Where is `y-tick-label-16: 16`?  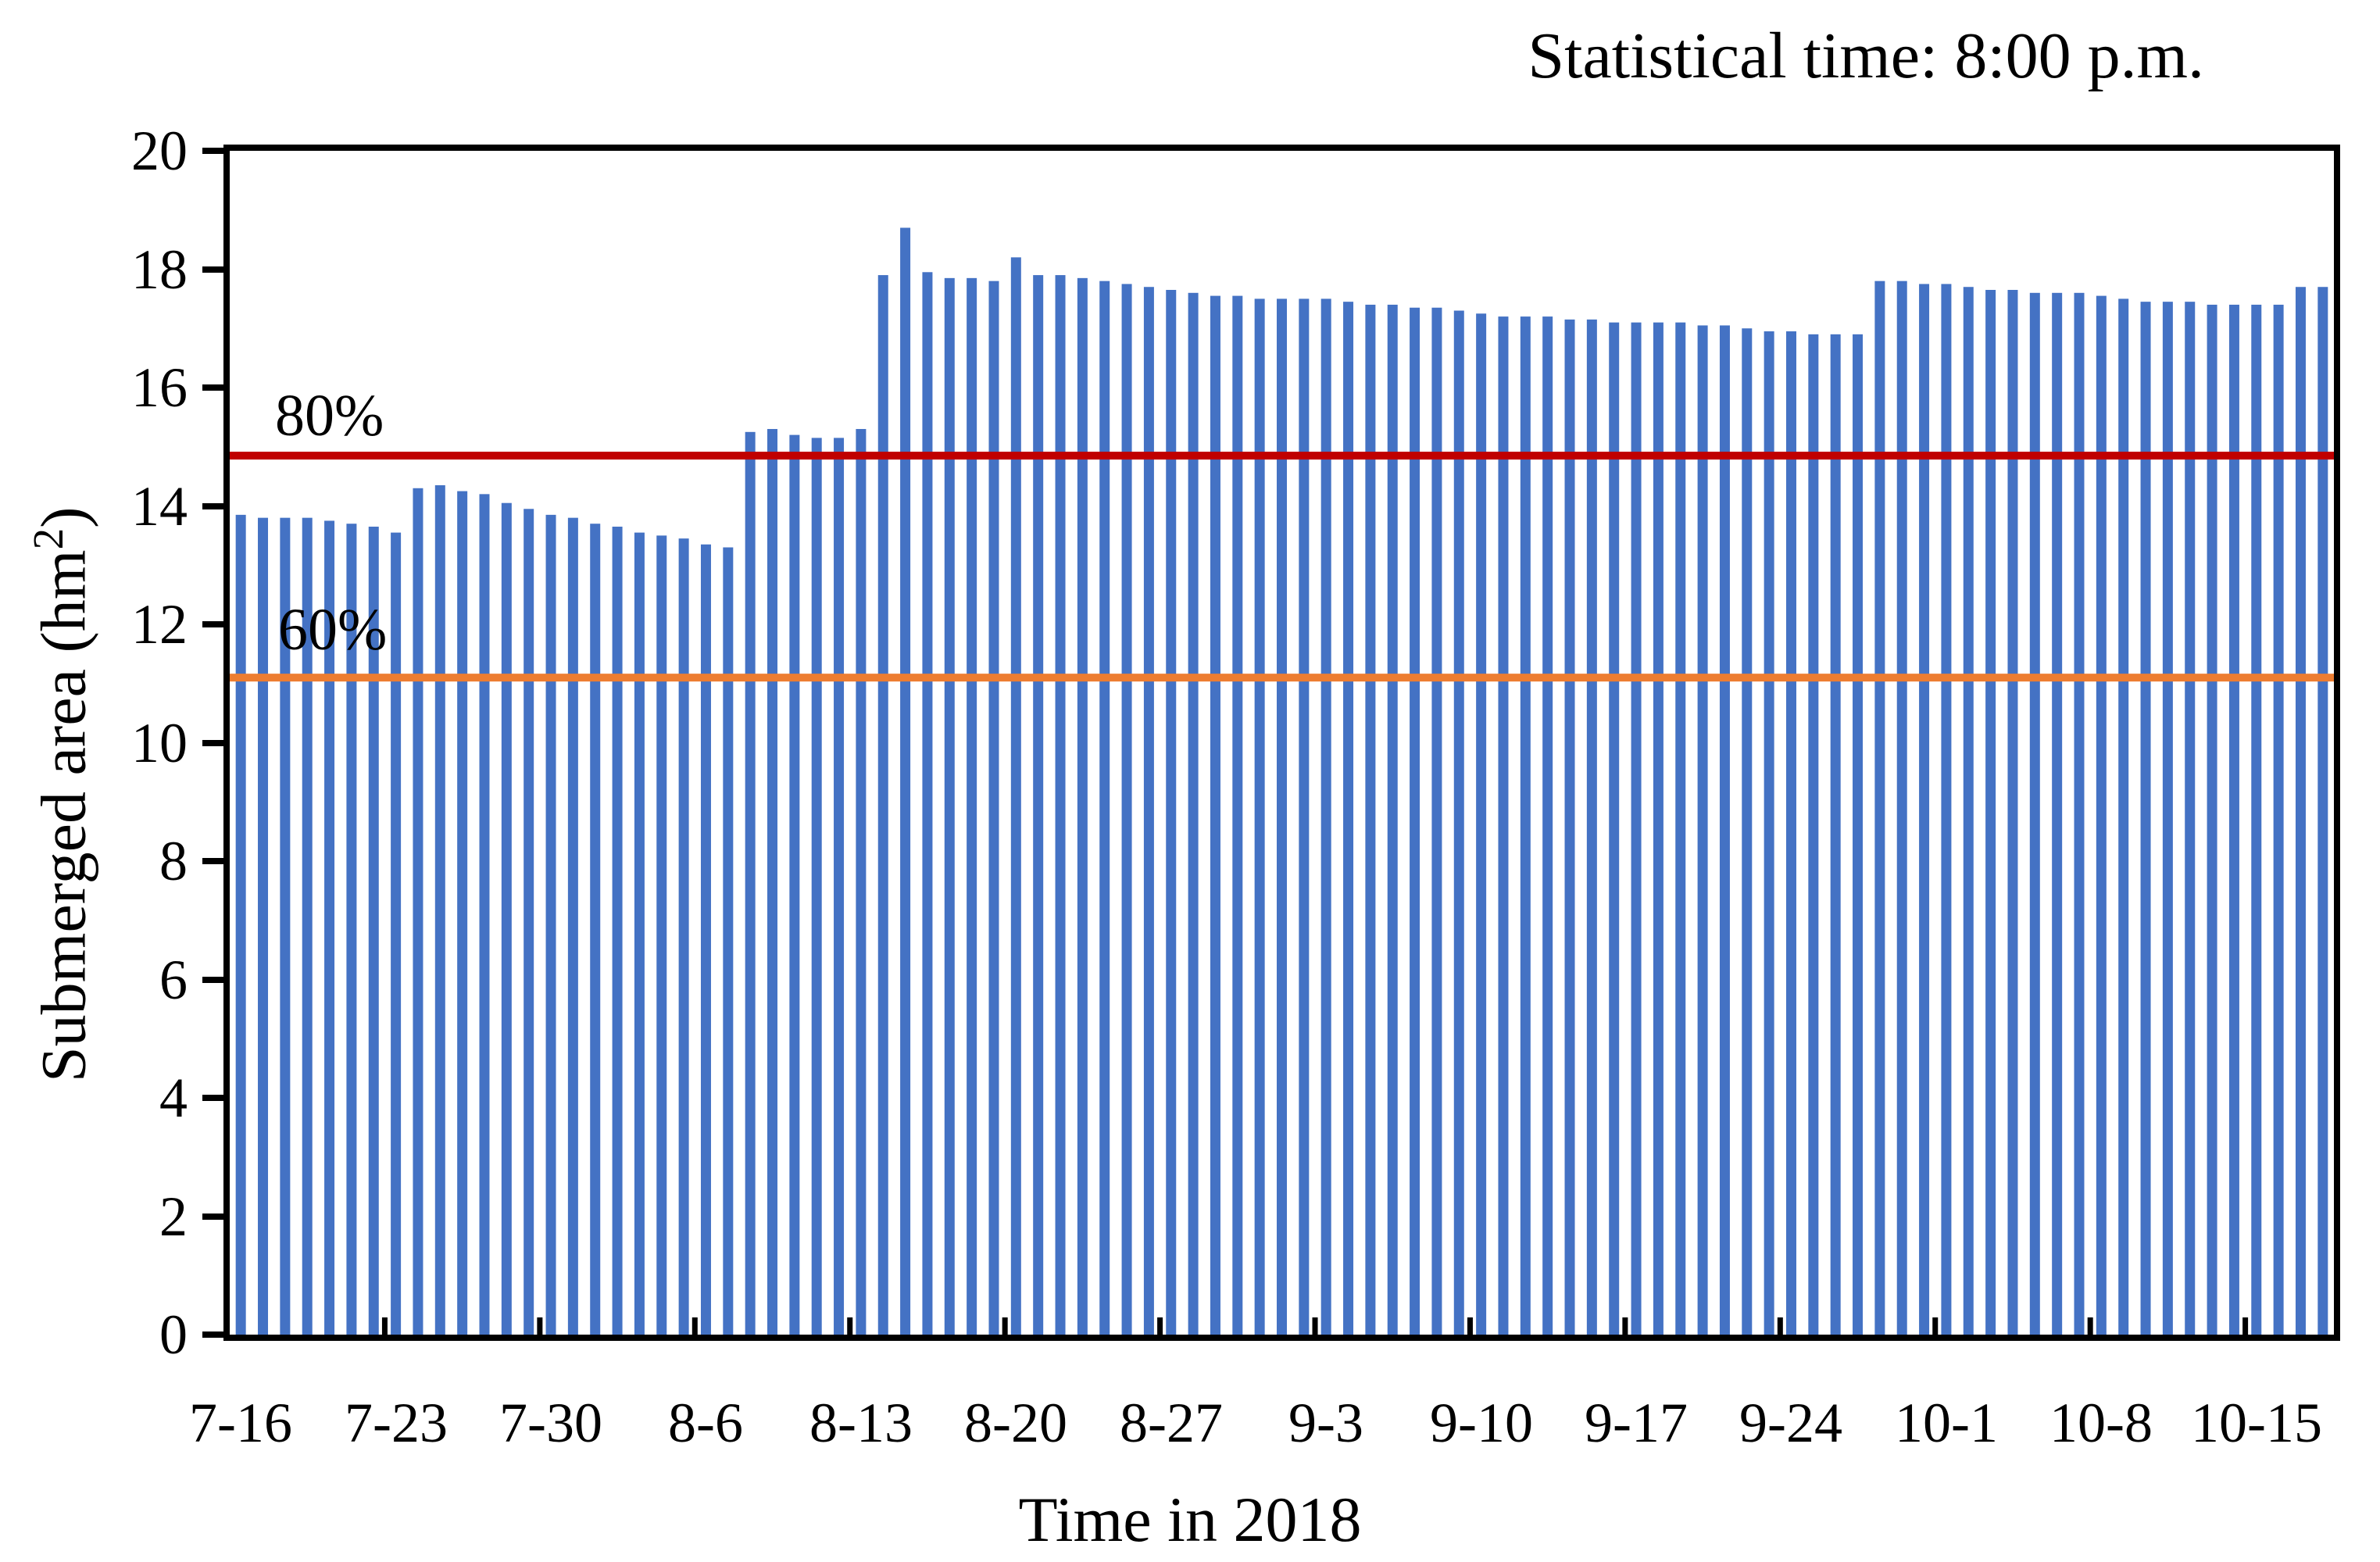
y-tick-label-16: 16 is located at coordinates (159, 387).